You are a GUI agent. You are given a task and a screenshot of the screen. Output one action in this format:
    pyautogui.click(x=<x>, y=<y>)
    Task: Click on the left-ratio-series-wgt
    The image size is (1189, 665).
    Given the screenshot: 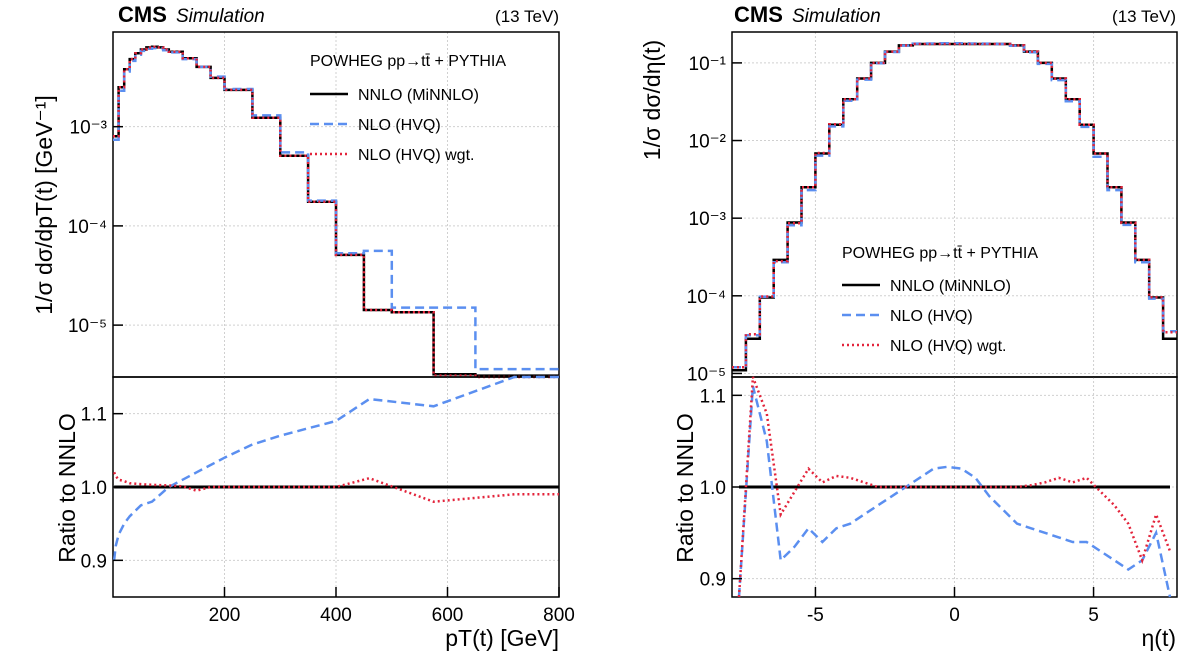 What is the action you would take?
    pyautogui.click(x=335, y=487)
    